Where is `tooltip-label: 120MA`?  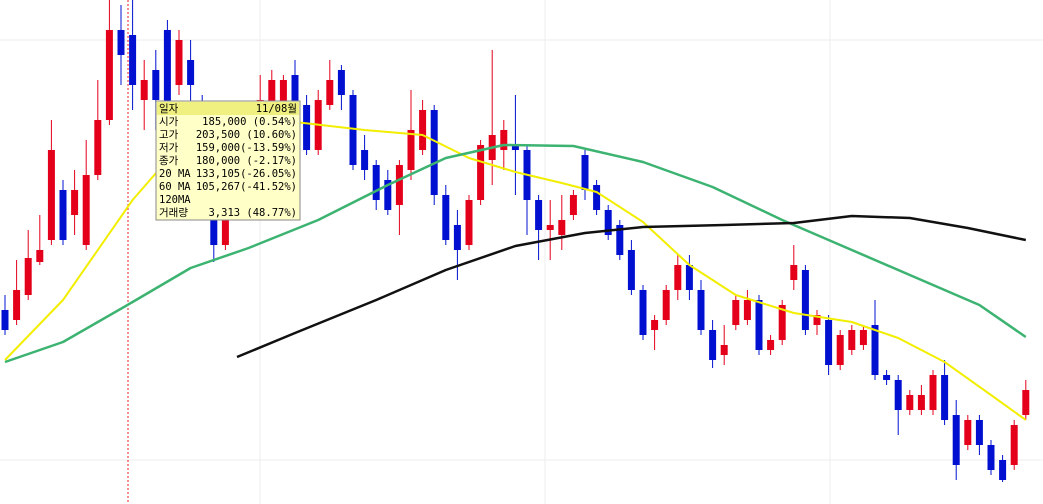
tooltip-label: 120MA is located at coordinates (175, 200).